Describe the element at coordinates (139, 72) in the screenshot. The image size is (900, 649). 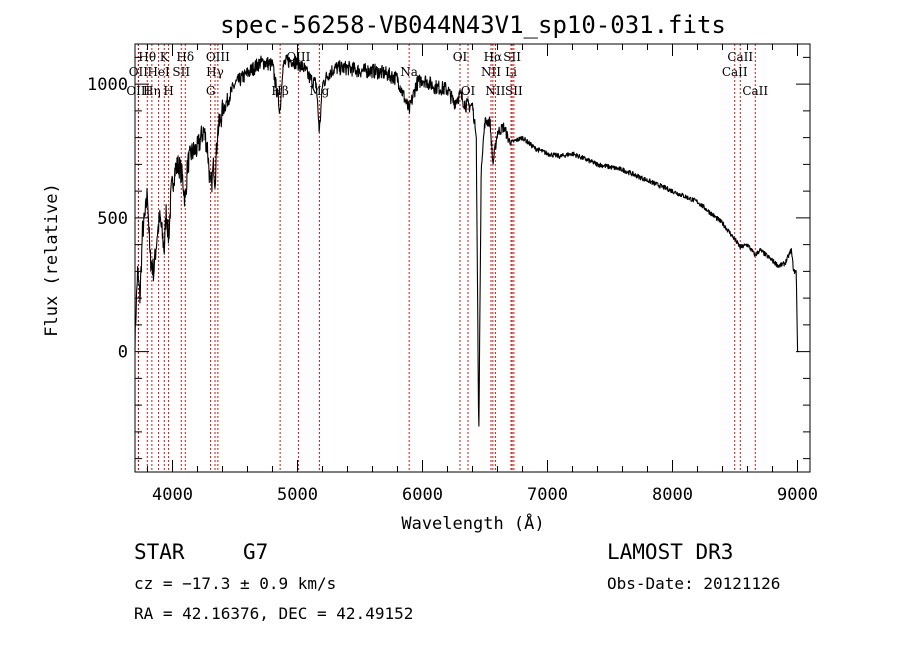
I see `spectral-line-label: OII` at that location.